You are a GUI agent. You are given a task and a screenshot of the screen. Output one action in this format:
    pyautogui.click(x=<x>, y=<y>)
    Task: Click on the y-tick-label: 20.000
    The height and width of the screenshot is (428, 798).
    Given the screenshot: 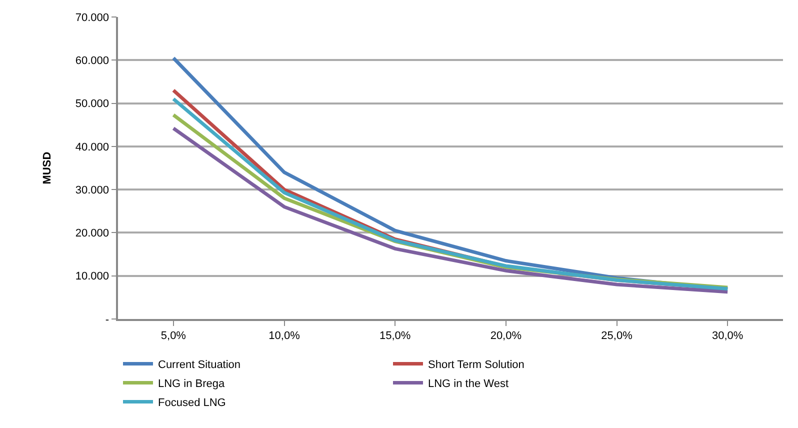 What is the action you would take?
    pyautogui.click(x=92, y=234)
    